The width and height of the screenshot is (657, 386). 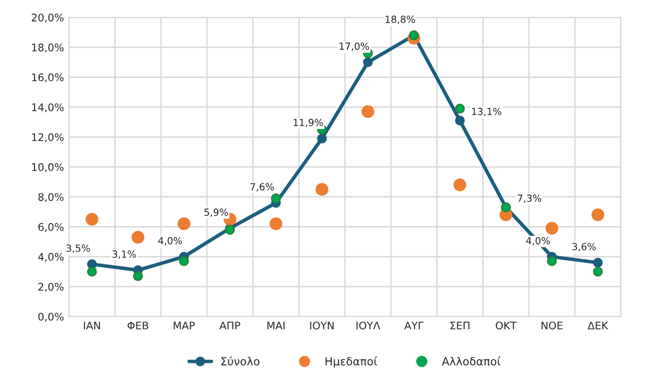 I want to click on legend-label: Αλλοδαποί, so click(x=471, y=361).